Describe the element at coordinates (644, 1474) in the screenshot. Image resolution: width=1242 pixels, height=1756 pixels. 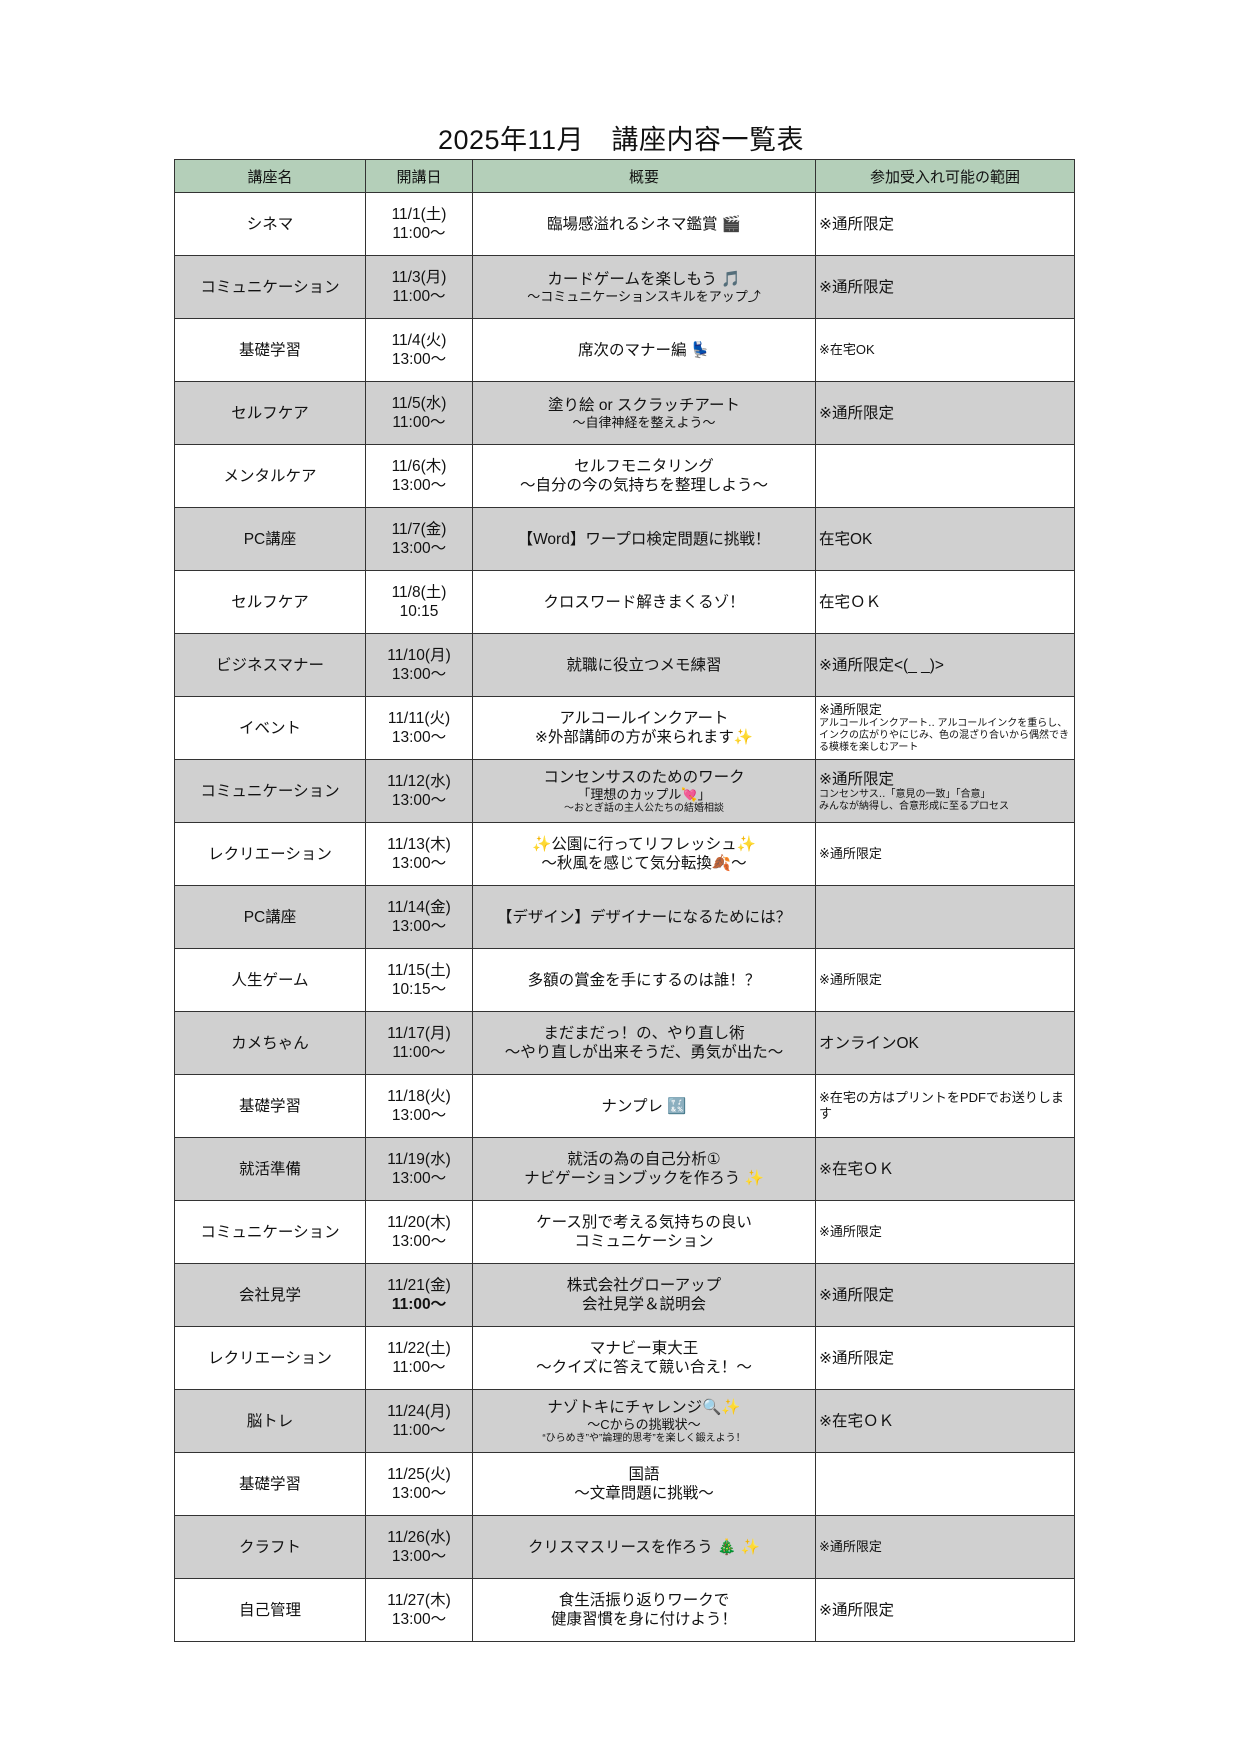
I see `summary-line: 国語` at that location.